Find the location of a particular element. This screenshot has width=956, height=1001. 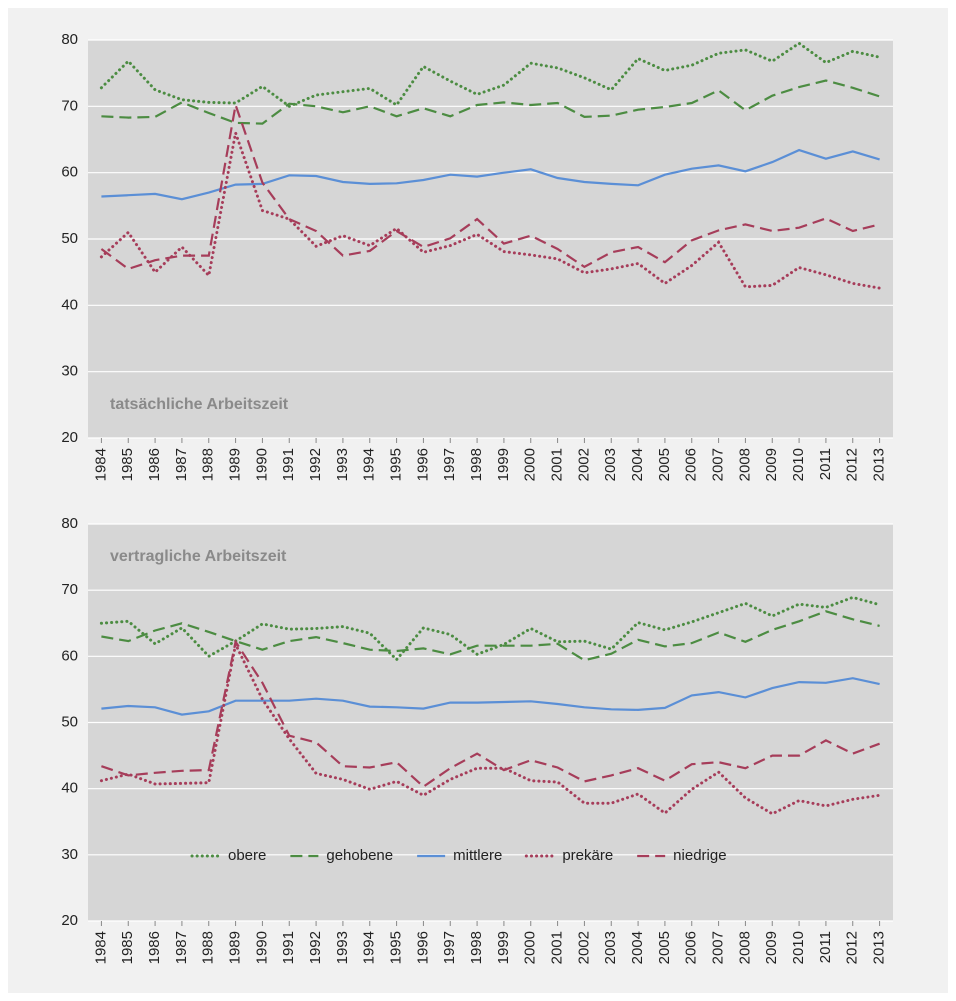

legend-label: niedrige is located at coordinates (699, 855).